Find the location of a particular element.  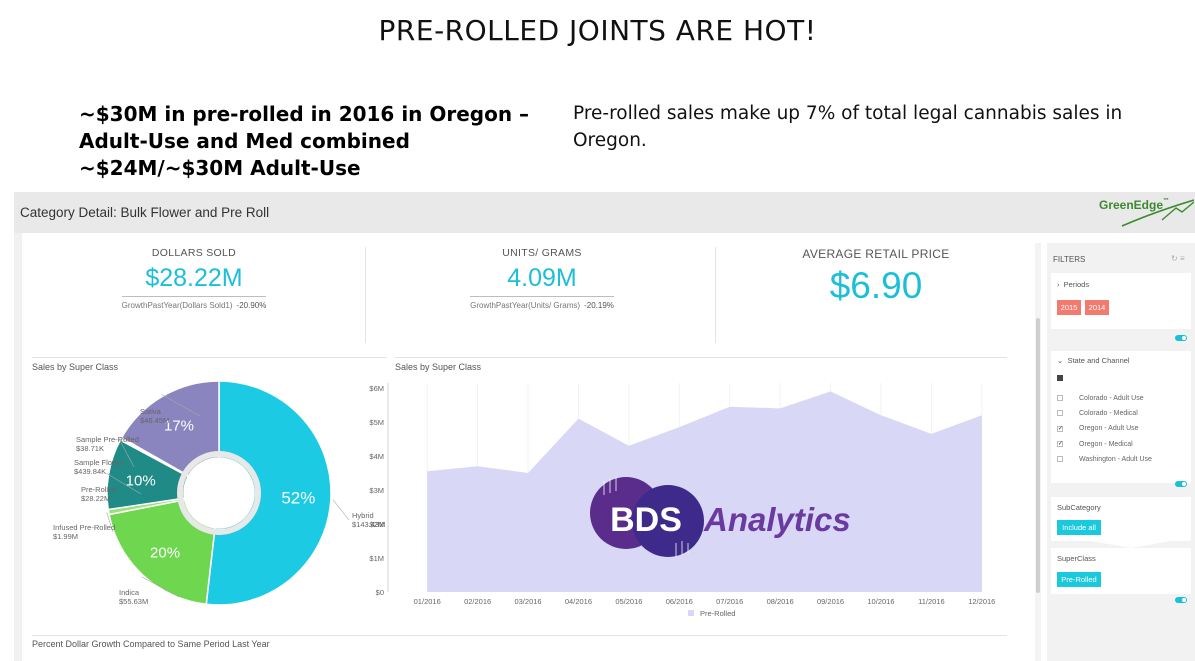

chevron-down-icon: ⌄ is located at coordinates (1060, 360).